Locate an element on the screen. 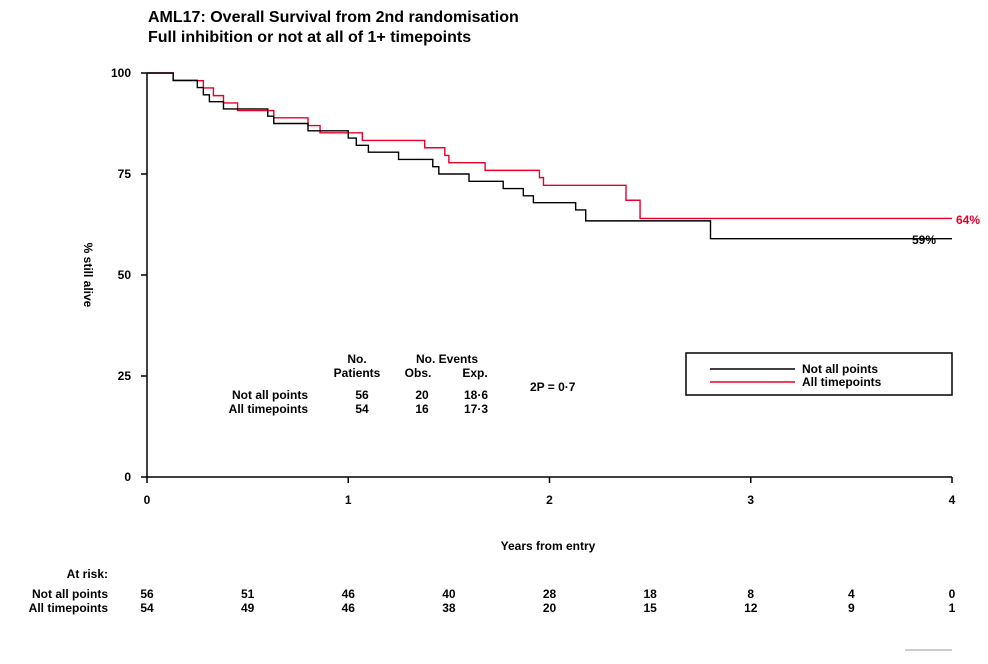  stats-row-obs: 20 is located at coordinates (422, 395).